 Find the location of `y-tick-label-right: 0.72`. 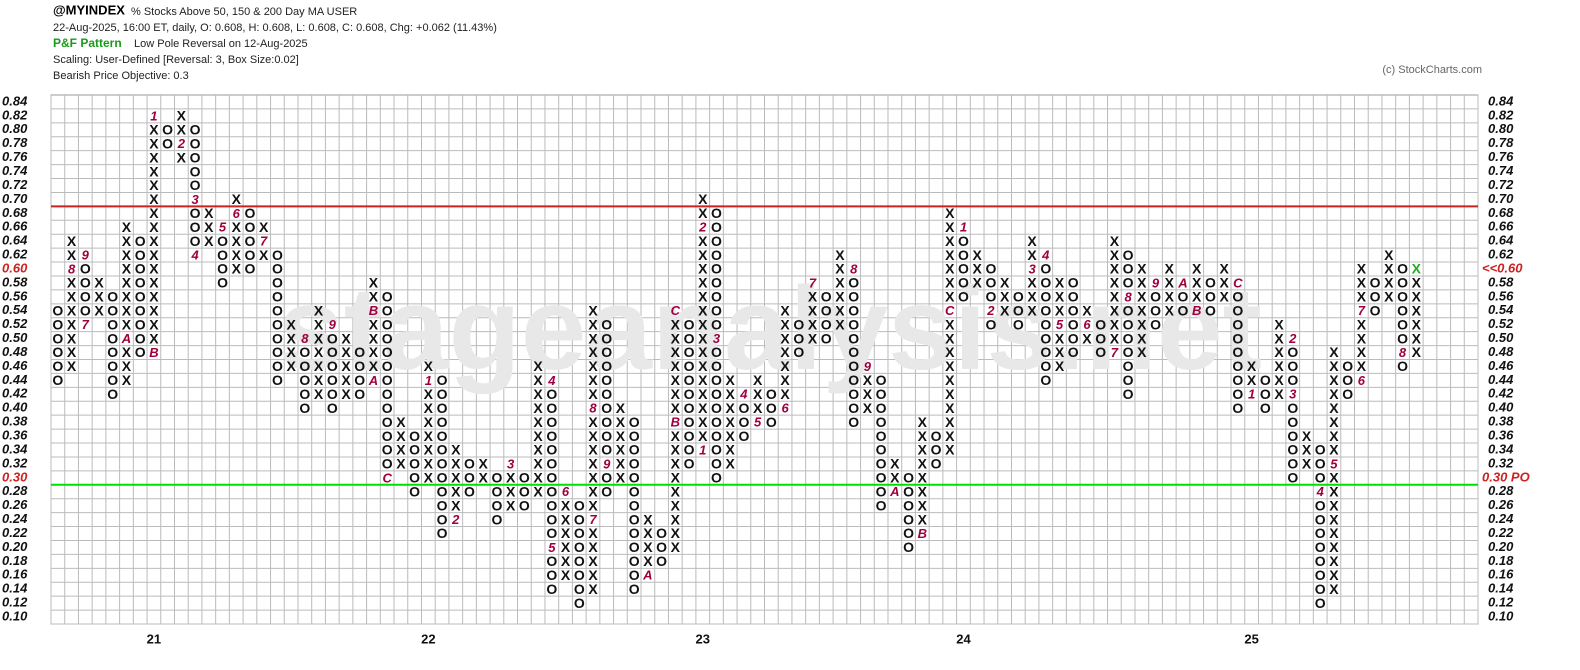

y-tick-label-right: 0.72 is located at coordinates (1501, 184).